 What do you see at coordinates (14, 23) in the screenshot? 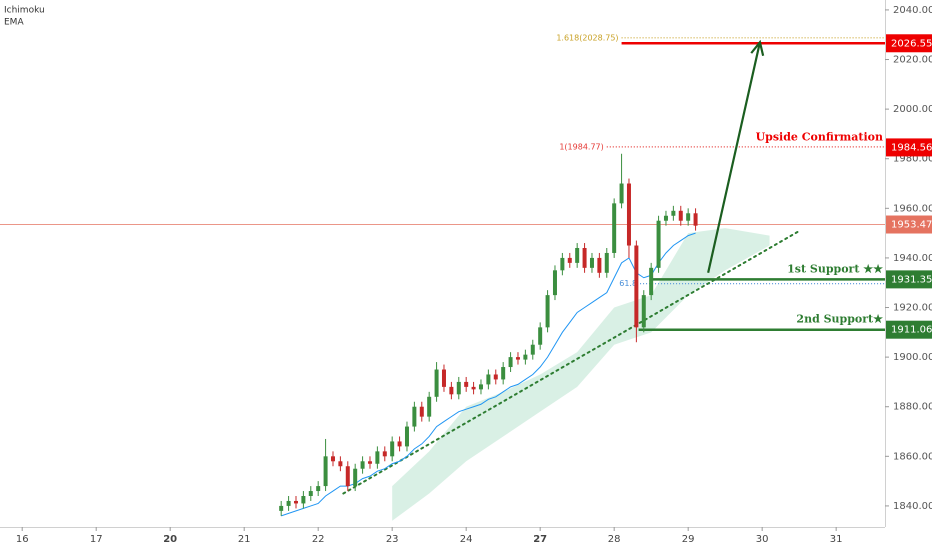
I see `indicator-label: EMA` at bounding box center [14, 23].